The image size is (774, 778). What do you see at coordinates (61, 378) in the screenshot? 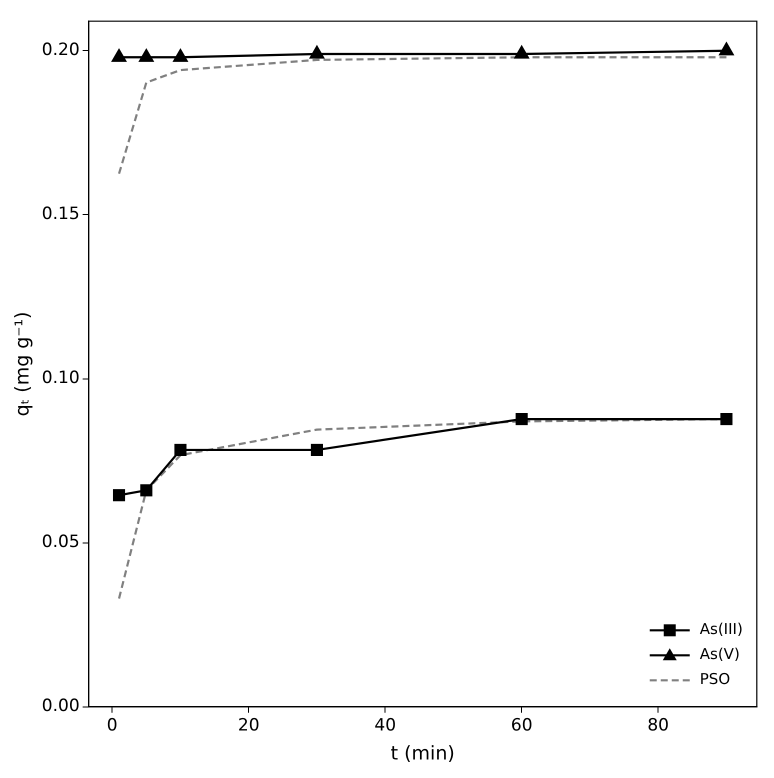
I see `y-tick-label: 0.10` at bounding box center [61, 378].